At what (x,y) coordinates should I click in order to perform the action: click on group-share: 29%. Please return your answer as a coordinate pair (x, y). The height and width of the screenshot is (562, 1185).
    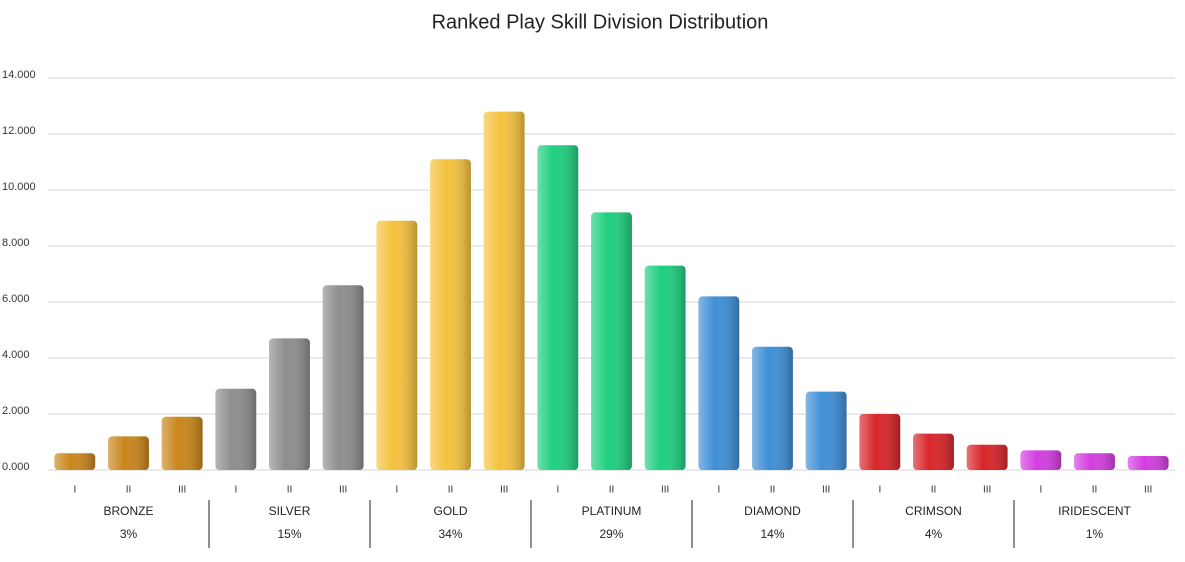
    Looking at the image, I should click on (611, 534).